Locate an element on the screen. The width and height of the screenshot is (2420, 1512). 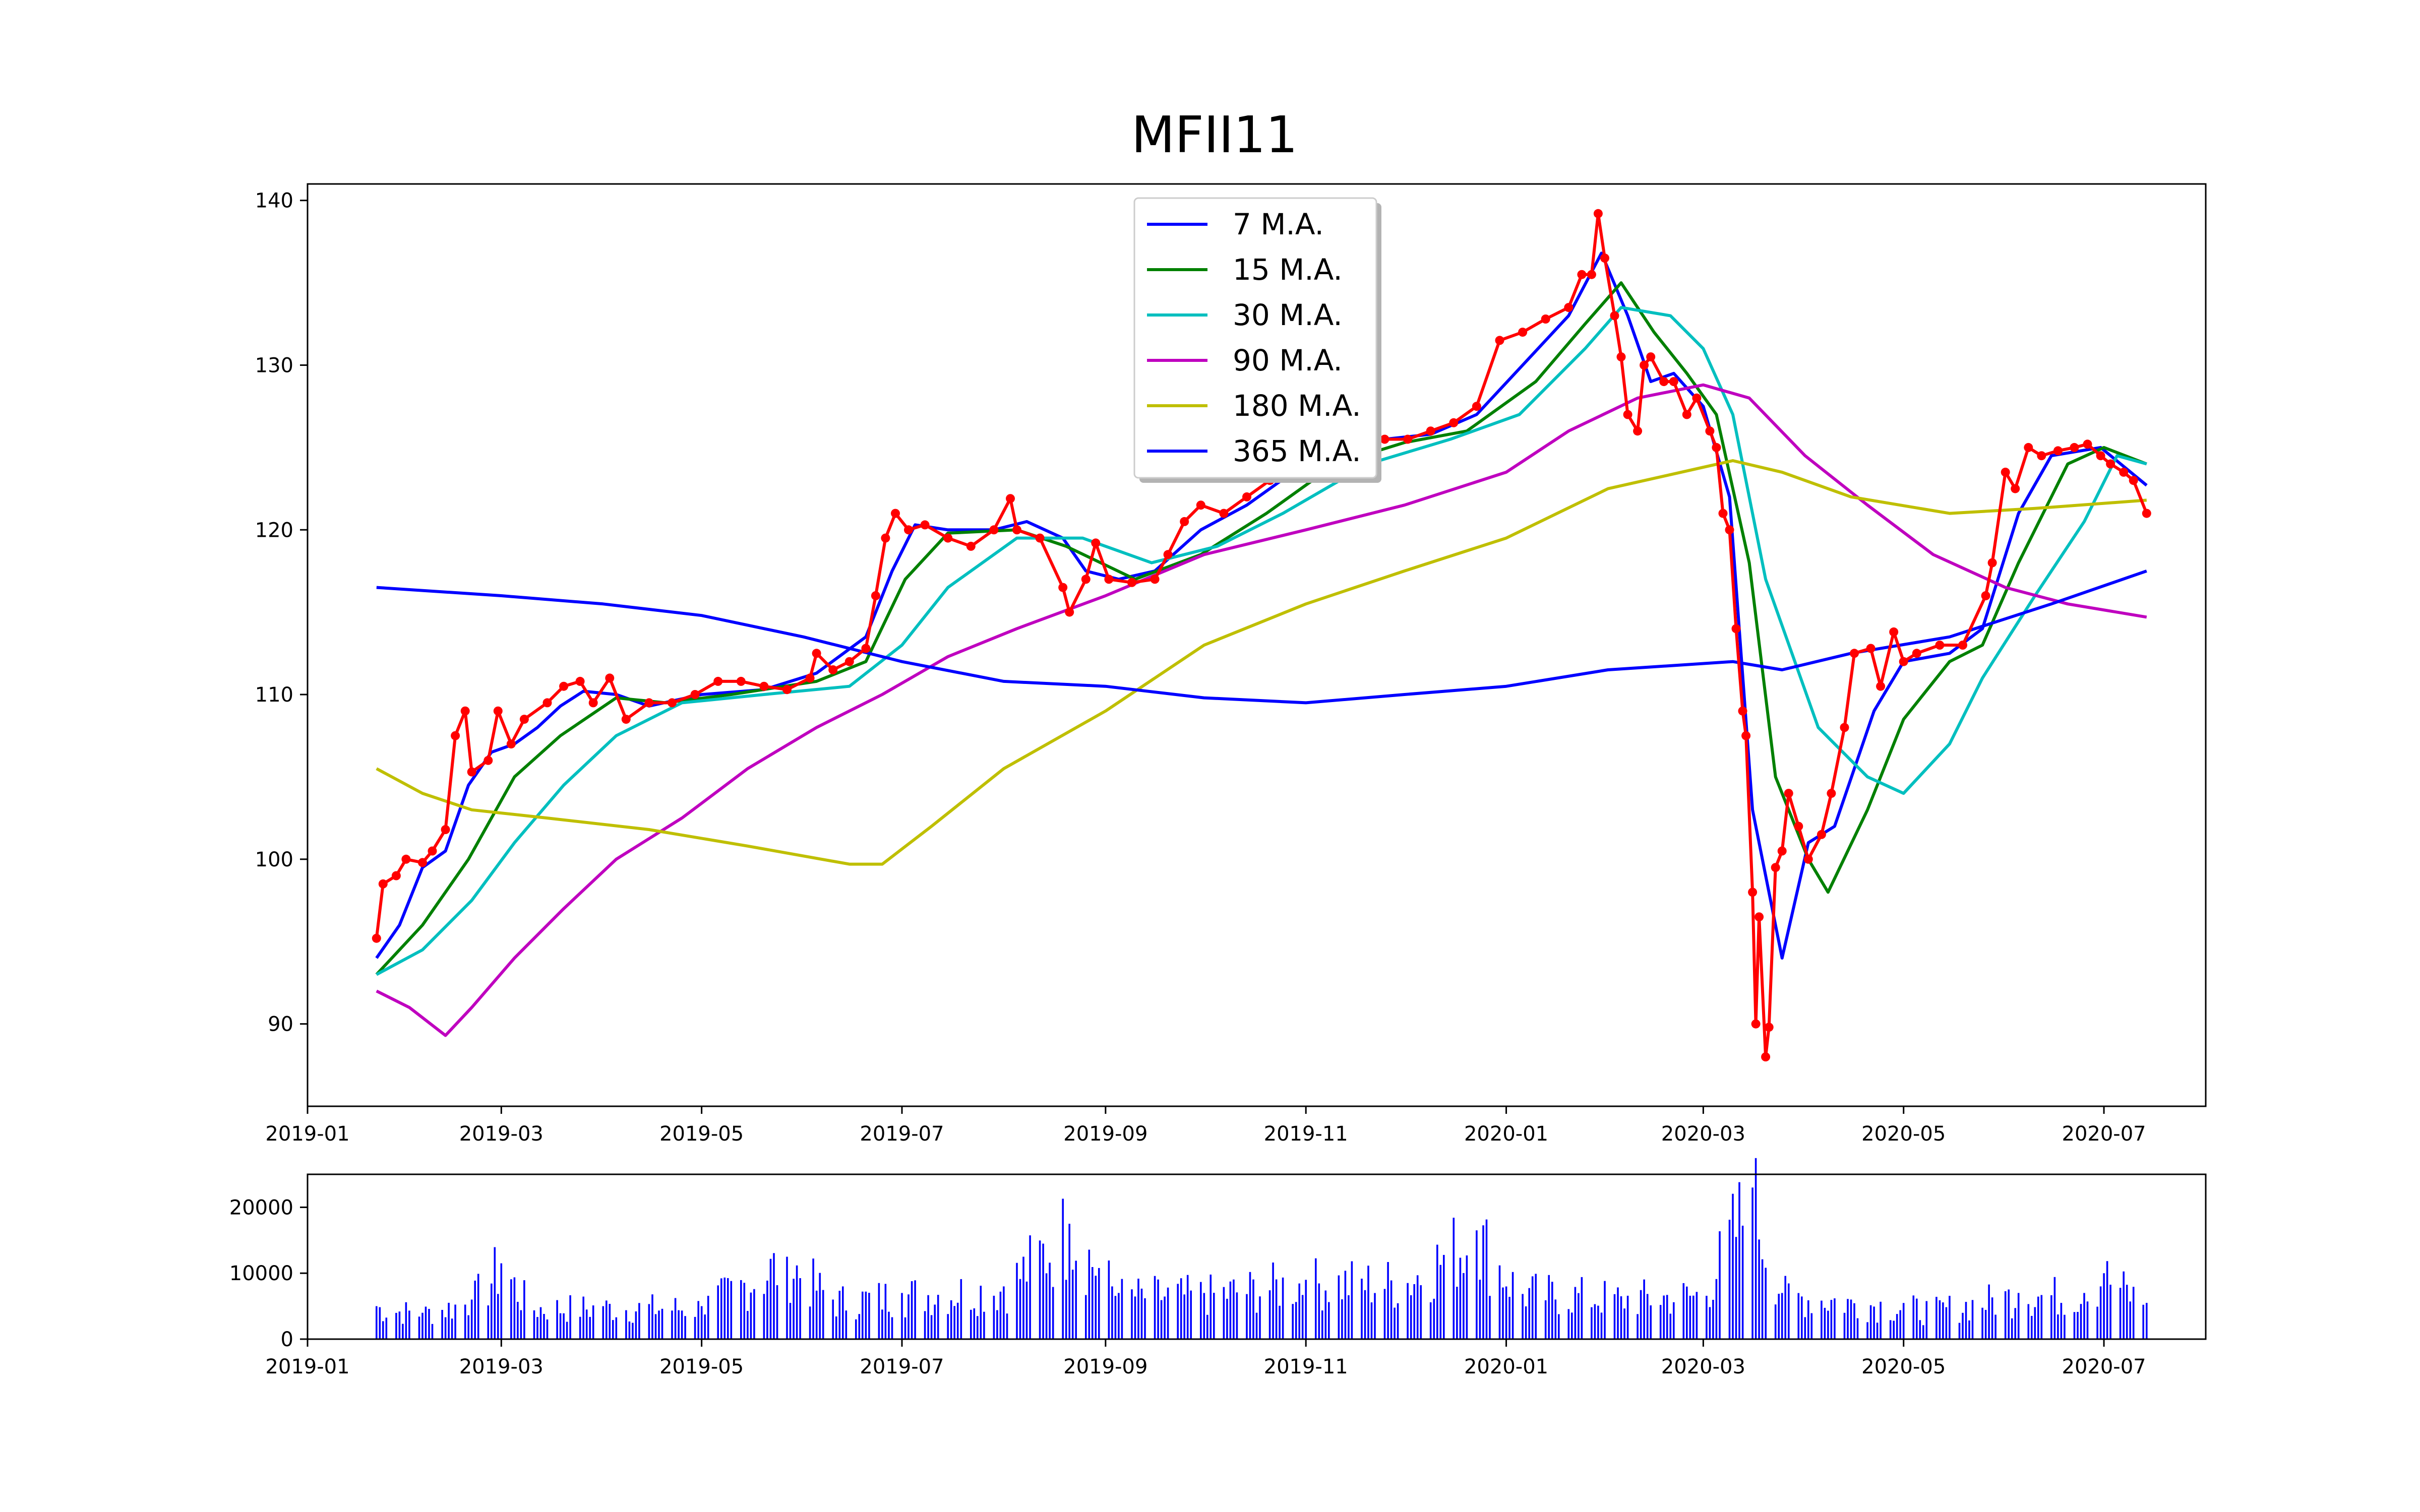
x-tick-label: 2020-01 is located at coordinates (1506, 1134).